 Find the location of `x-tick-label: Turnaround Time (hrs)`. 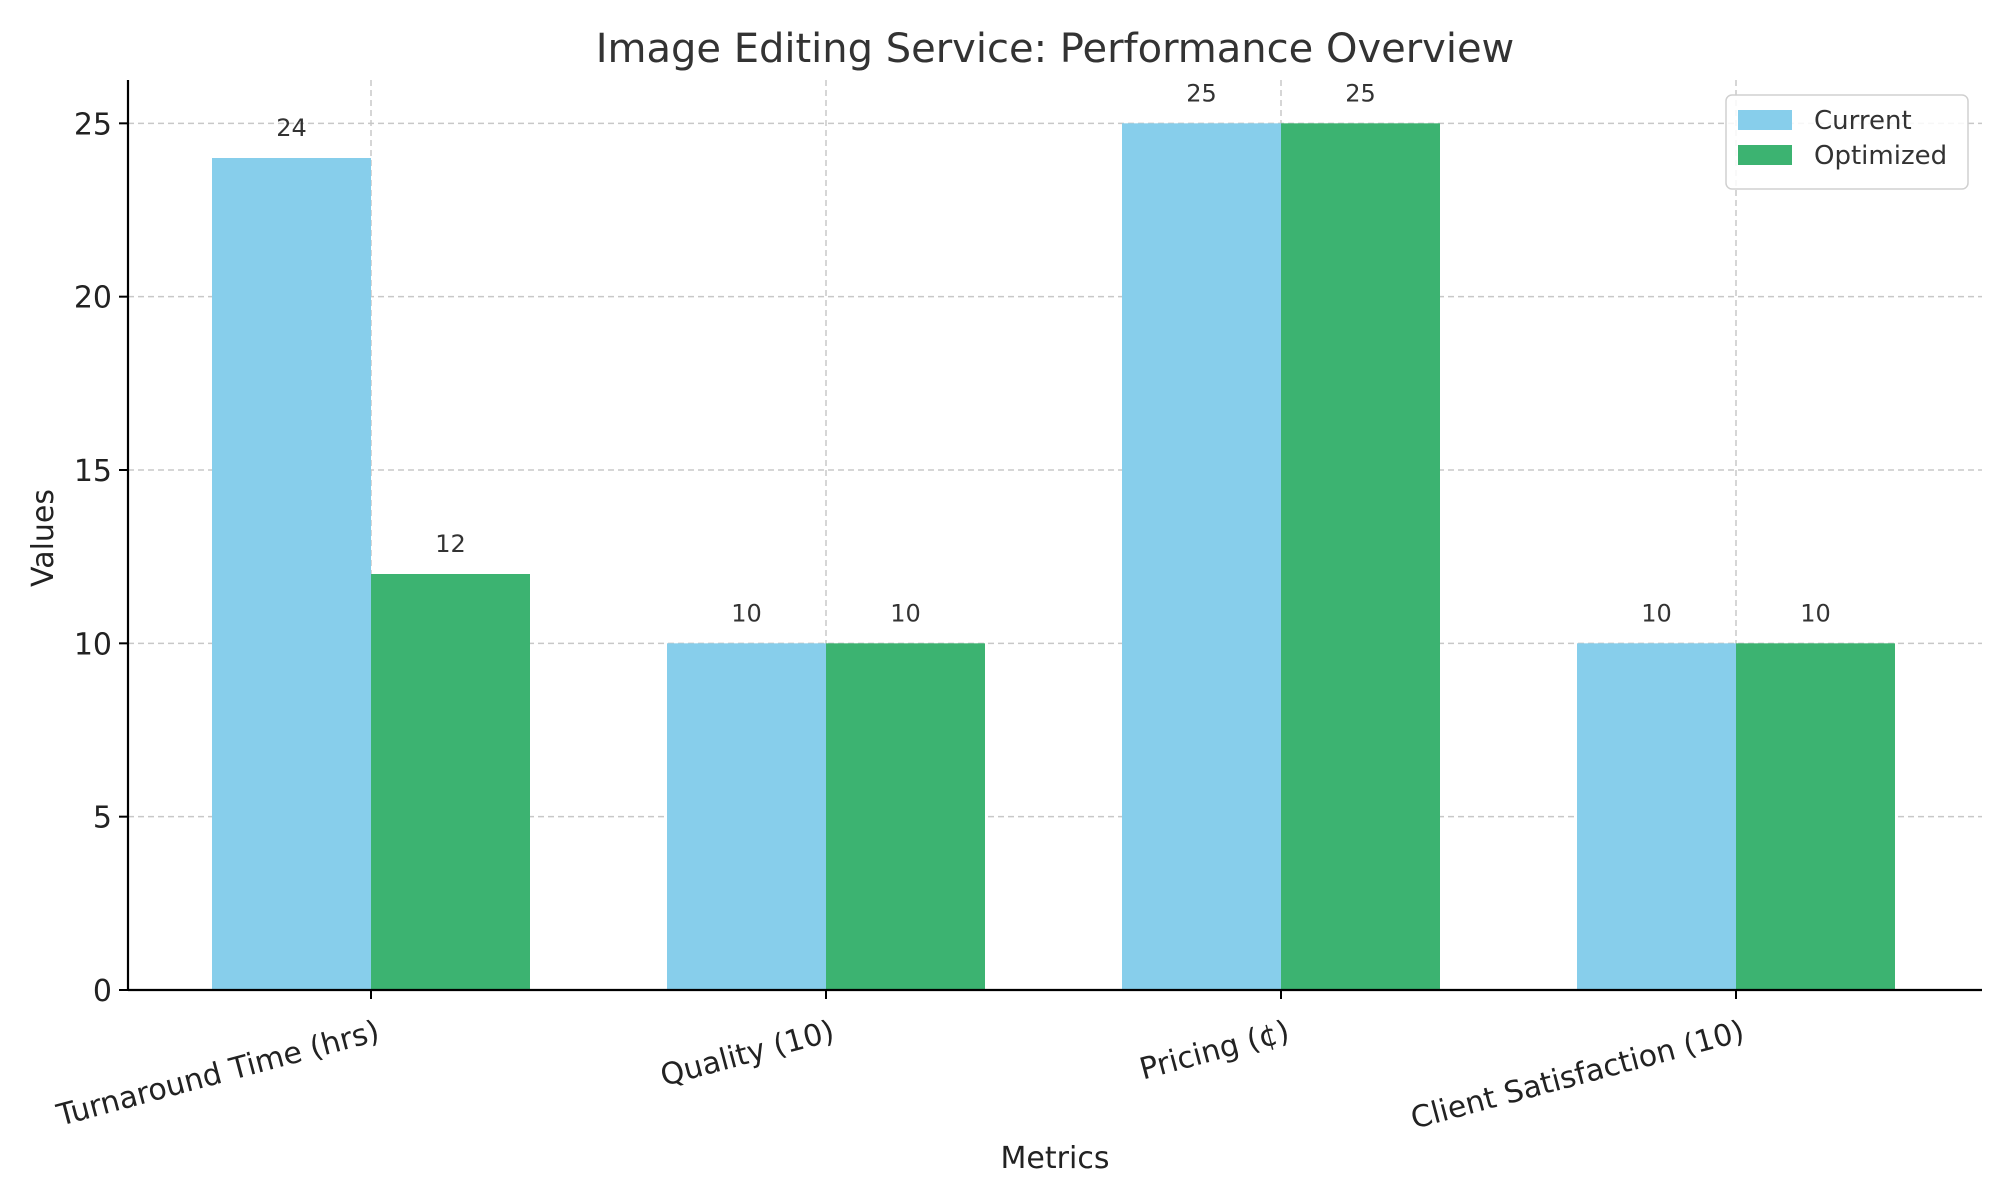

x-tick-label: Turnaround Time (hrs) is located at coordinates (217, 1074).